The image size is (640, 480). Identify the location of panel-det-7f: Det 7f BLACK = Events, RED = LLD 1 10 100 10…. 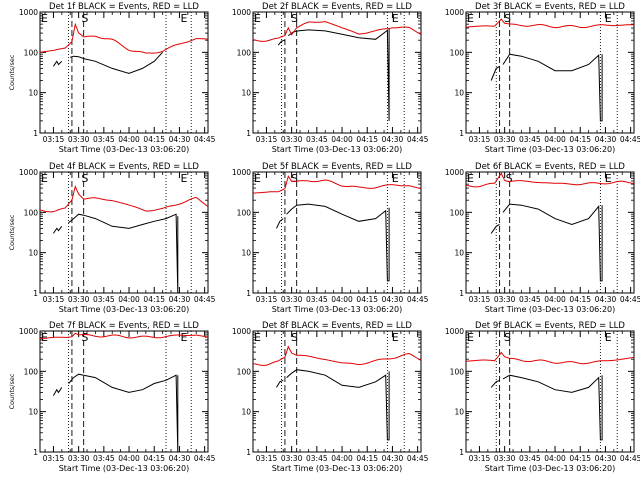
(112, 397).